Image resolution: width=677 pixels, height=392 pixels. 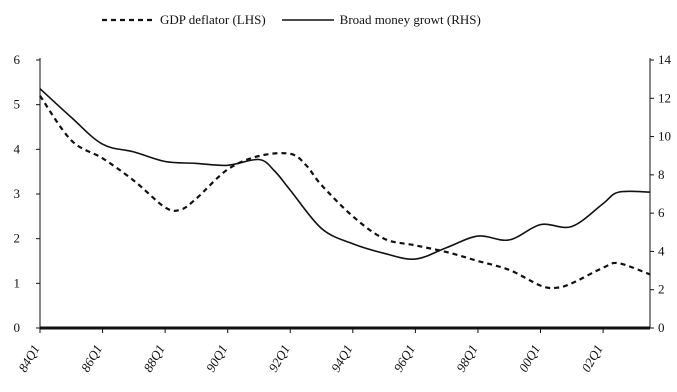 What do you see at coordinates (664, 136) in the screenshot?
I see `y-right-tick-label: 10` at bounding box center [664, 136].